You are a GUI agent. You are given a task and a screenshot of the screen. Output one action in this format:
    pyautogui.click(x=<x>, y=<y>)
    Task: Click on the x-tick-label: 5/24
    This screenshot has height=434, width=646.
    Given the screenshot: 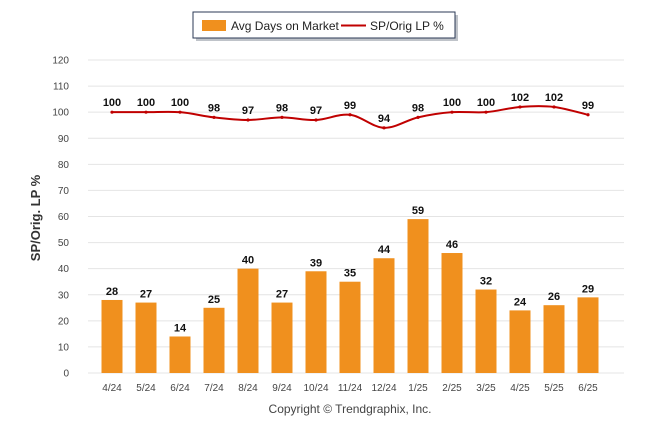 What is the action you would take?
    pyautogui.click(x=146, y=388)
    